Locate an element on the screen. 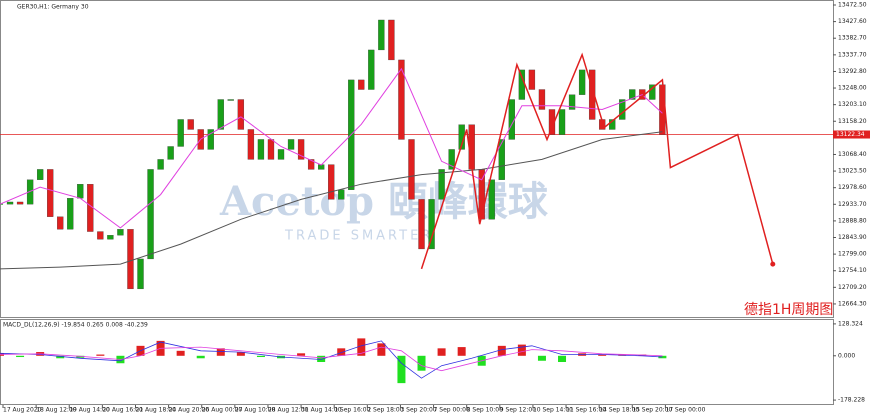 The height and width of the screenshot is (413, 870). y-tick-label: 13248.00 is located at coordinates (852, 88).